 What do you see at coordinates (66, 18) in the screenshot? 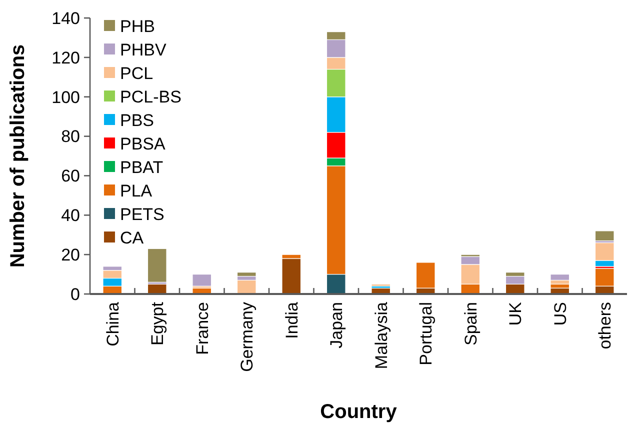
I see `y-tick-label: 140` at bounding box center [66, 18].